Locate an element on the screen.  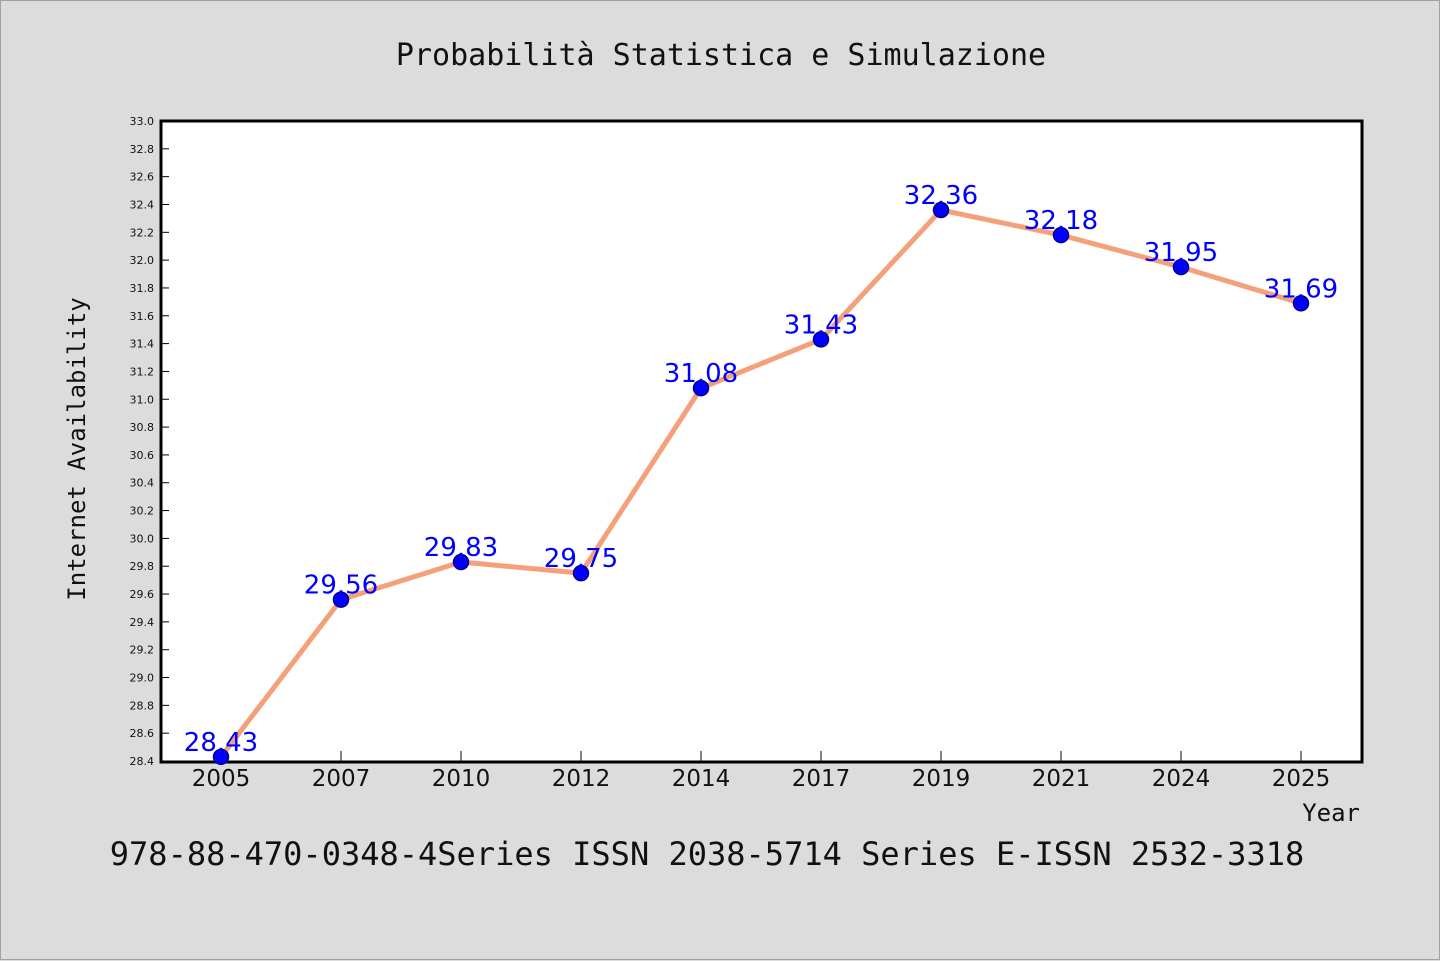
data-label: 31.95 is located at coordinates (1181, 253).